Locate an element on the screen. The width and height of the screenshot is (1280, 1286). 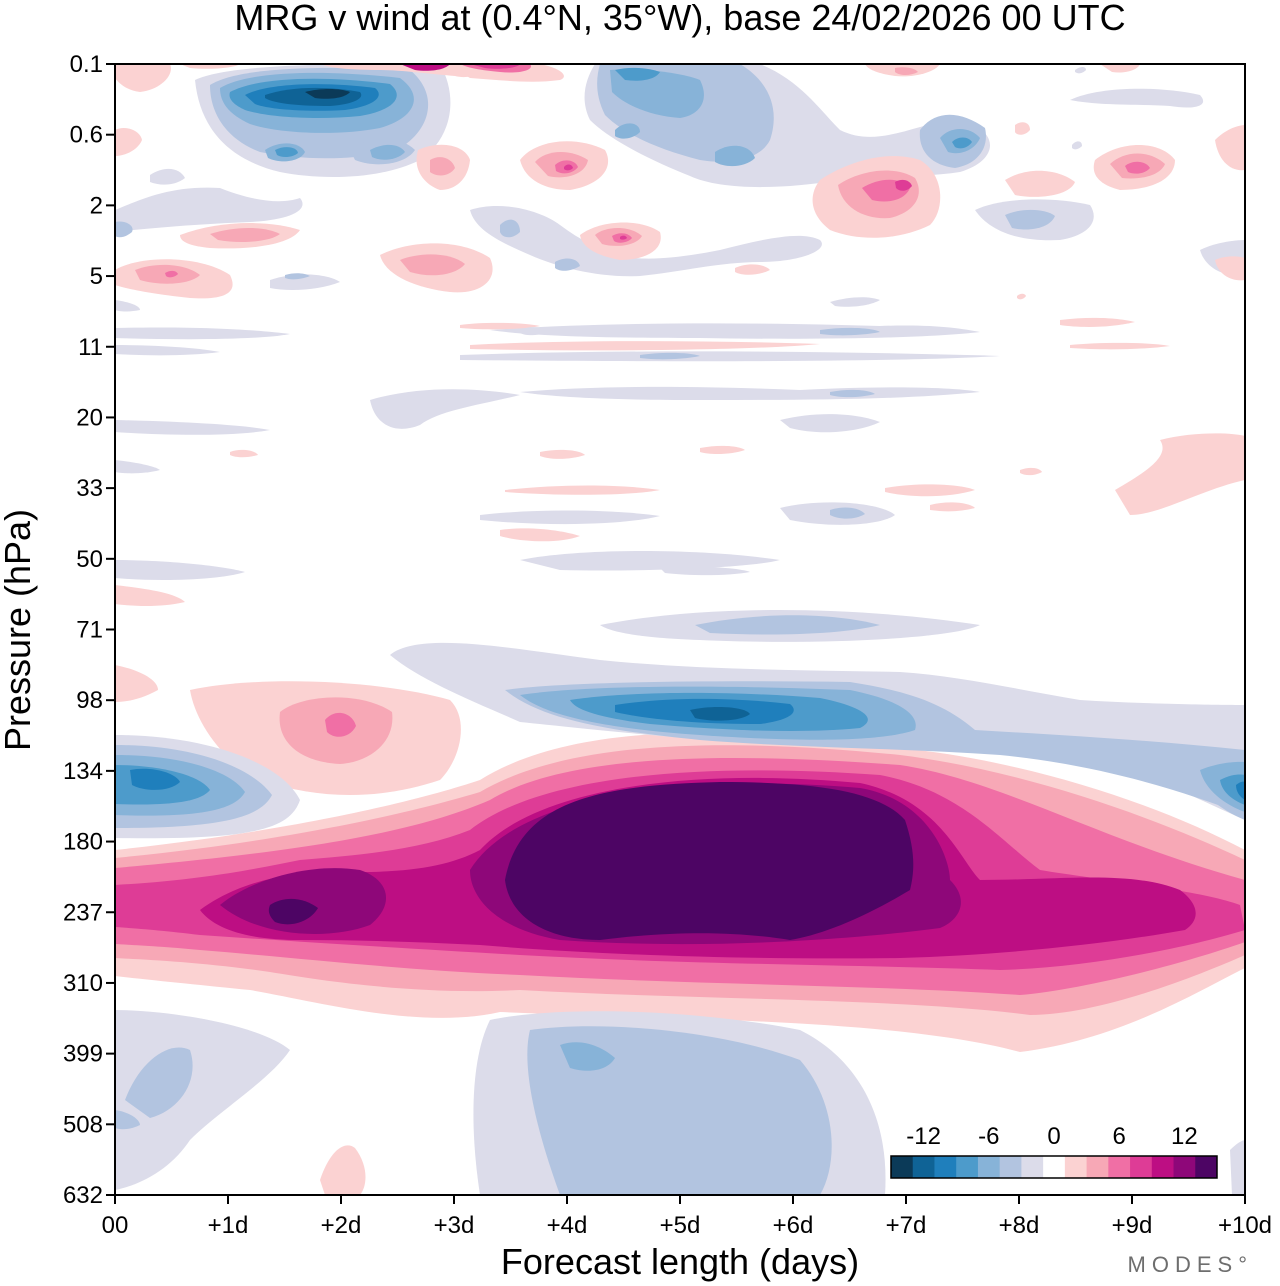
x-tick-label: +6d is located at coordinates (793, 1225).